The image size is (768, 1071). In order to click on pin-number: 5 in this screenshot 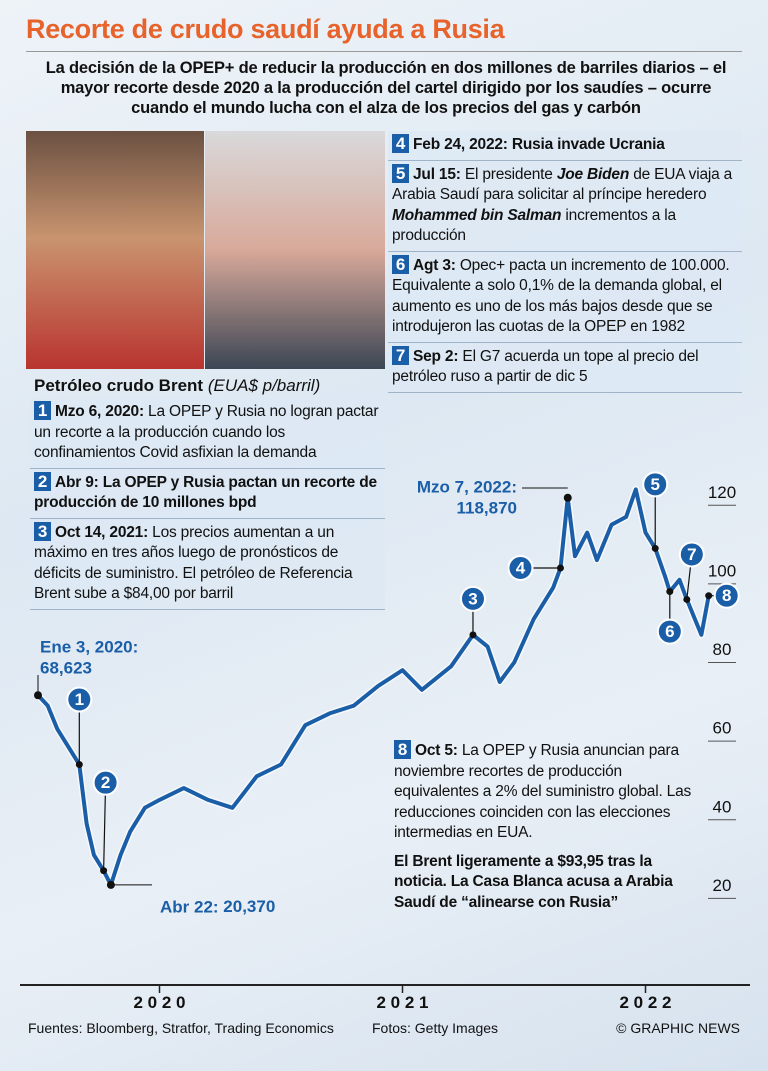, I will do `click(654, 484)`.